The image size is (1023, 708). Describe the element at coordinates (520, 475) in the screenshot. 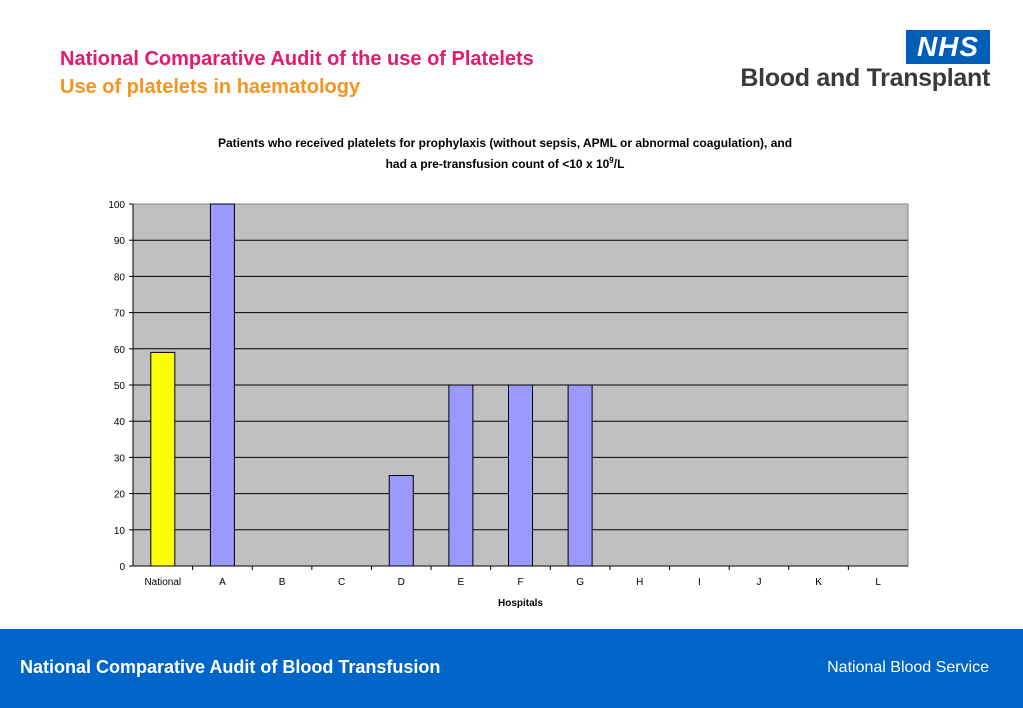

I see `bar-f` at that location.